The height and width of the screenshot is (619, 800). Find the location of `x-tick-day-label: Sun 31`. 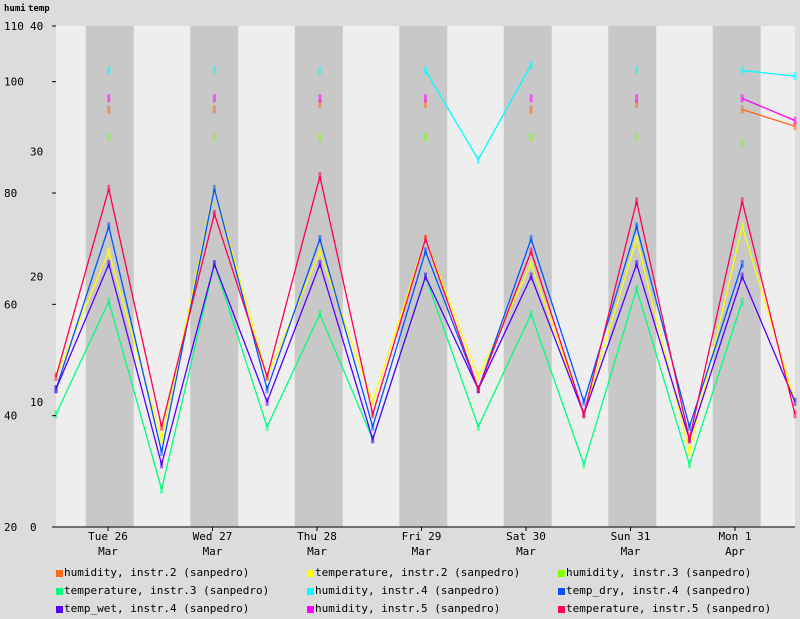

x-tick-day-label: Sun 31 is located at coordinates (631, 536).